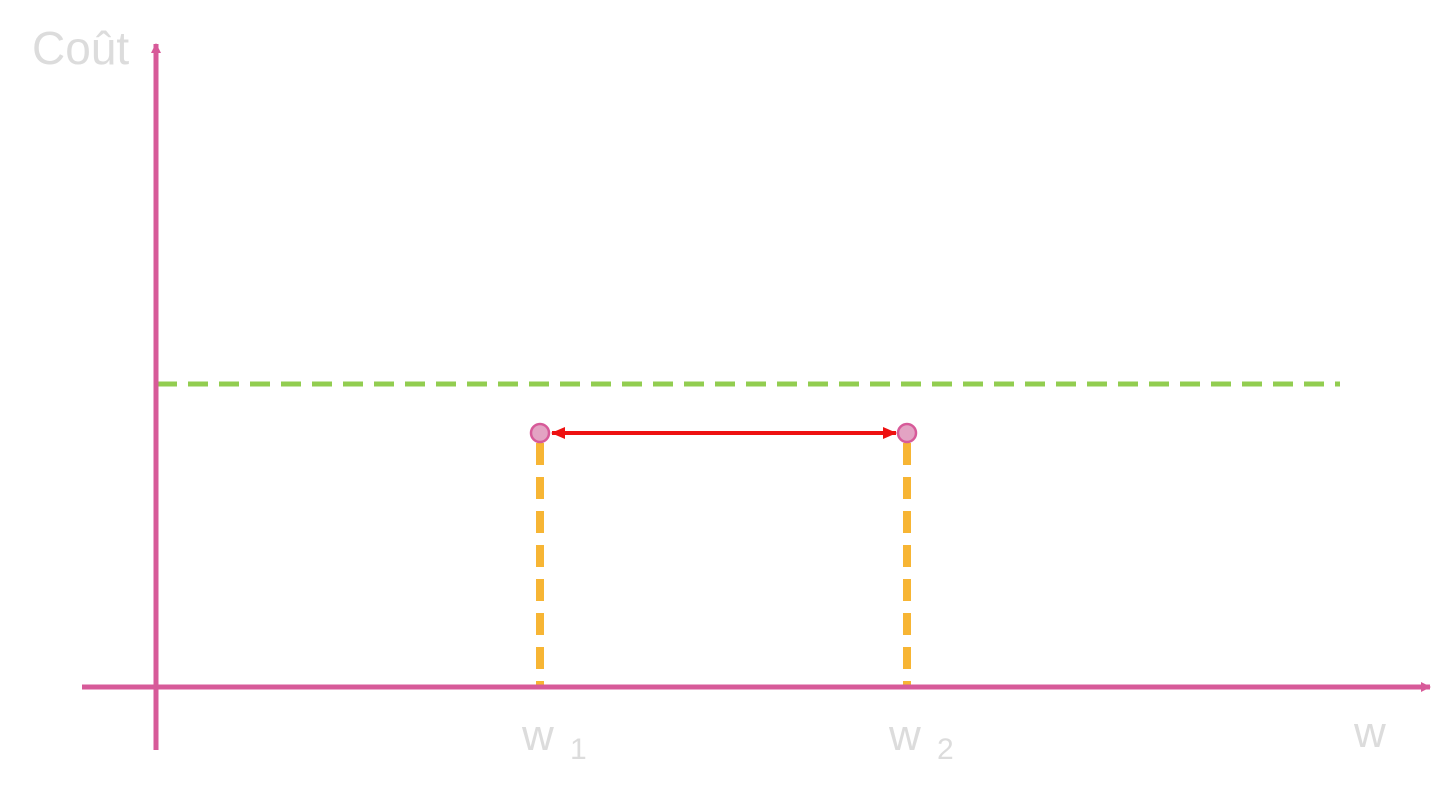 The height and width of the screenshot is (789, 1450). I want to click on point-label-w1: w 1, so click(554, 738).